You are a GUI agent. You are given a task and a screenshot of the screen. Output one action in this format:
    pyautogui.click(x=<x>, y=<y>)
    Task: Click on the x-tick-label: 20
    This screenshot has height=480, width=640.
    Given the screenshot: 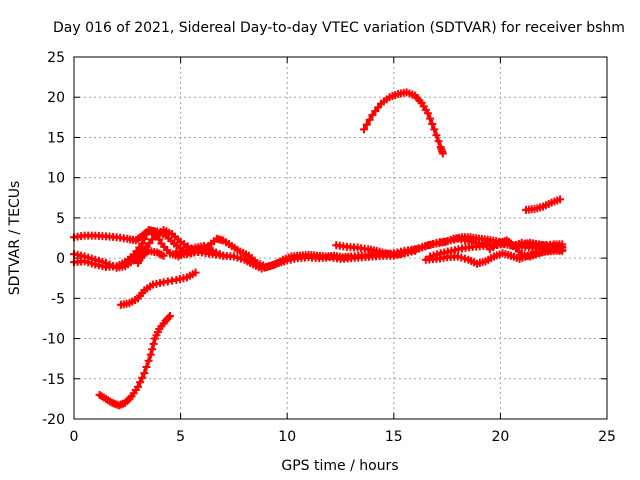 What is the action you would take?
    pyautogui.click(x=500, y=437)
    